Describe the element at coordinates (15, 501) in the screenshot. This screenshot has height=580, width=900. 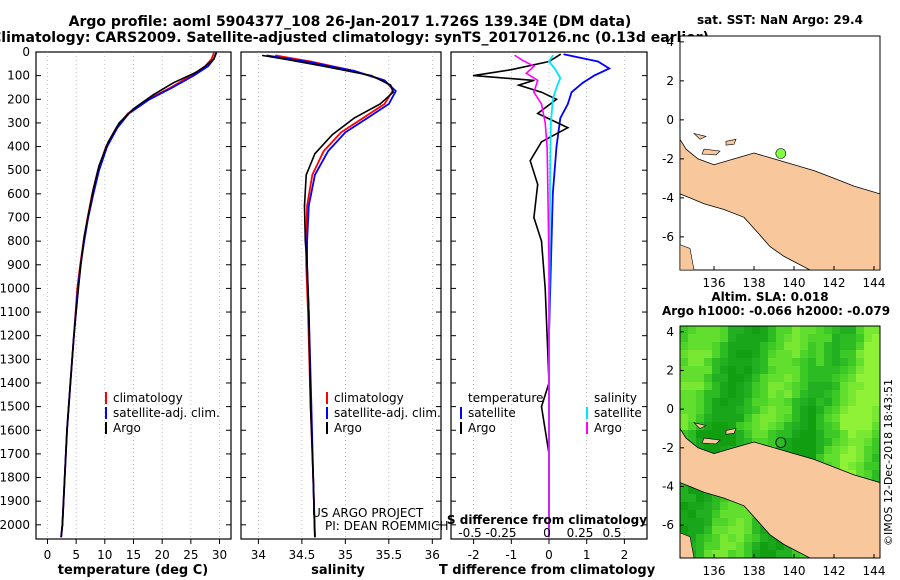
I see `depth-tick-1900: 1900` at that location.